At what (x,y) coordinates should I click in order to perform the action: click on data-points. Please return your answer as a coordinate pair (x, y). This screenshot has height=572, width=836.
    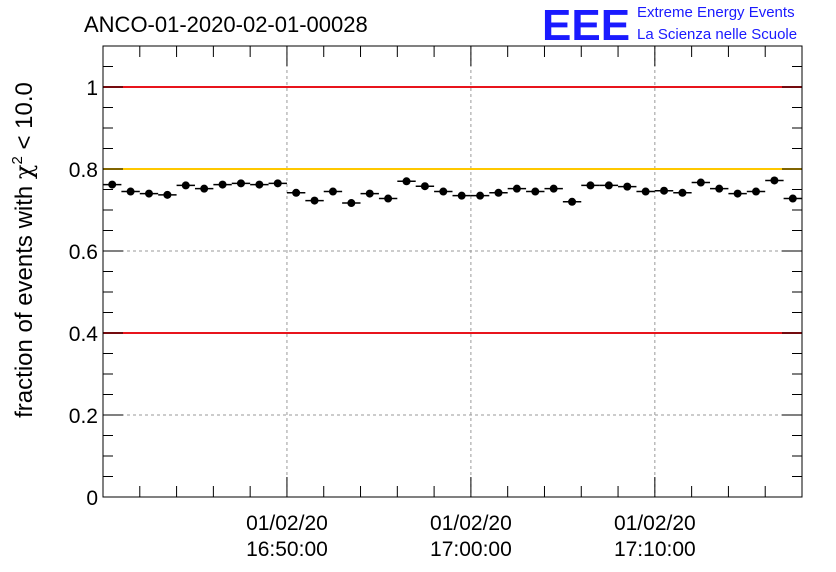
    Looking at the image, I should click on (452, 192).